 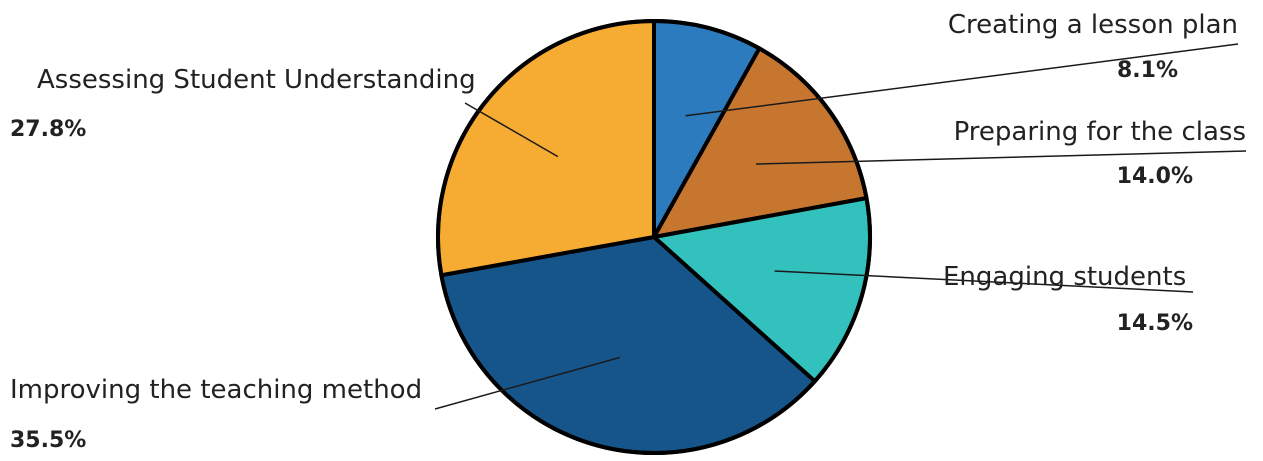 I want to click on slice-value-creating-a-lesson-plan: 8.1%, so click(x=1147, y=70).